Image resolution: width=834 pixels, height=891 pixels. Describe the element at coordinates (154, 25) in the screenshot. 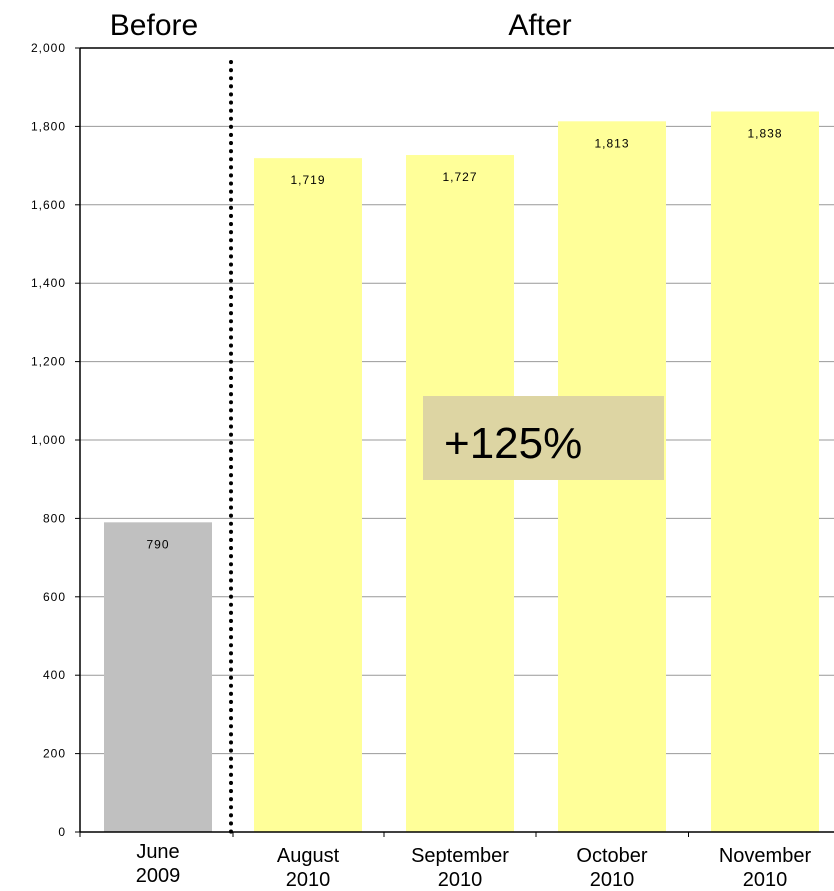

I see `before-group-label: Before` at that location.